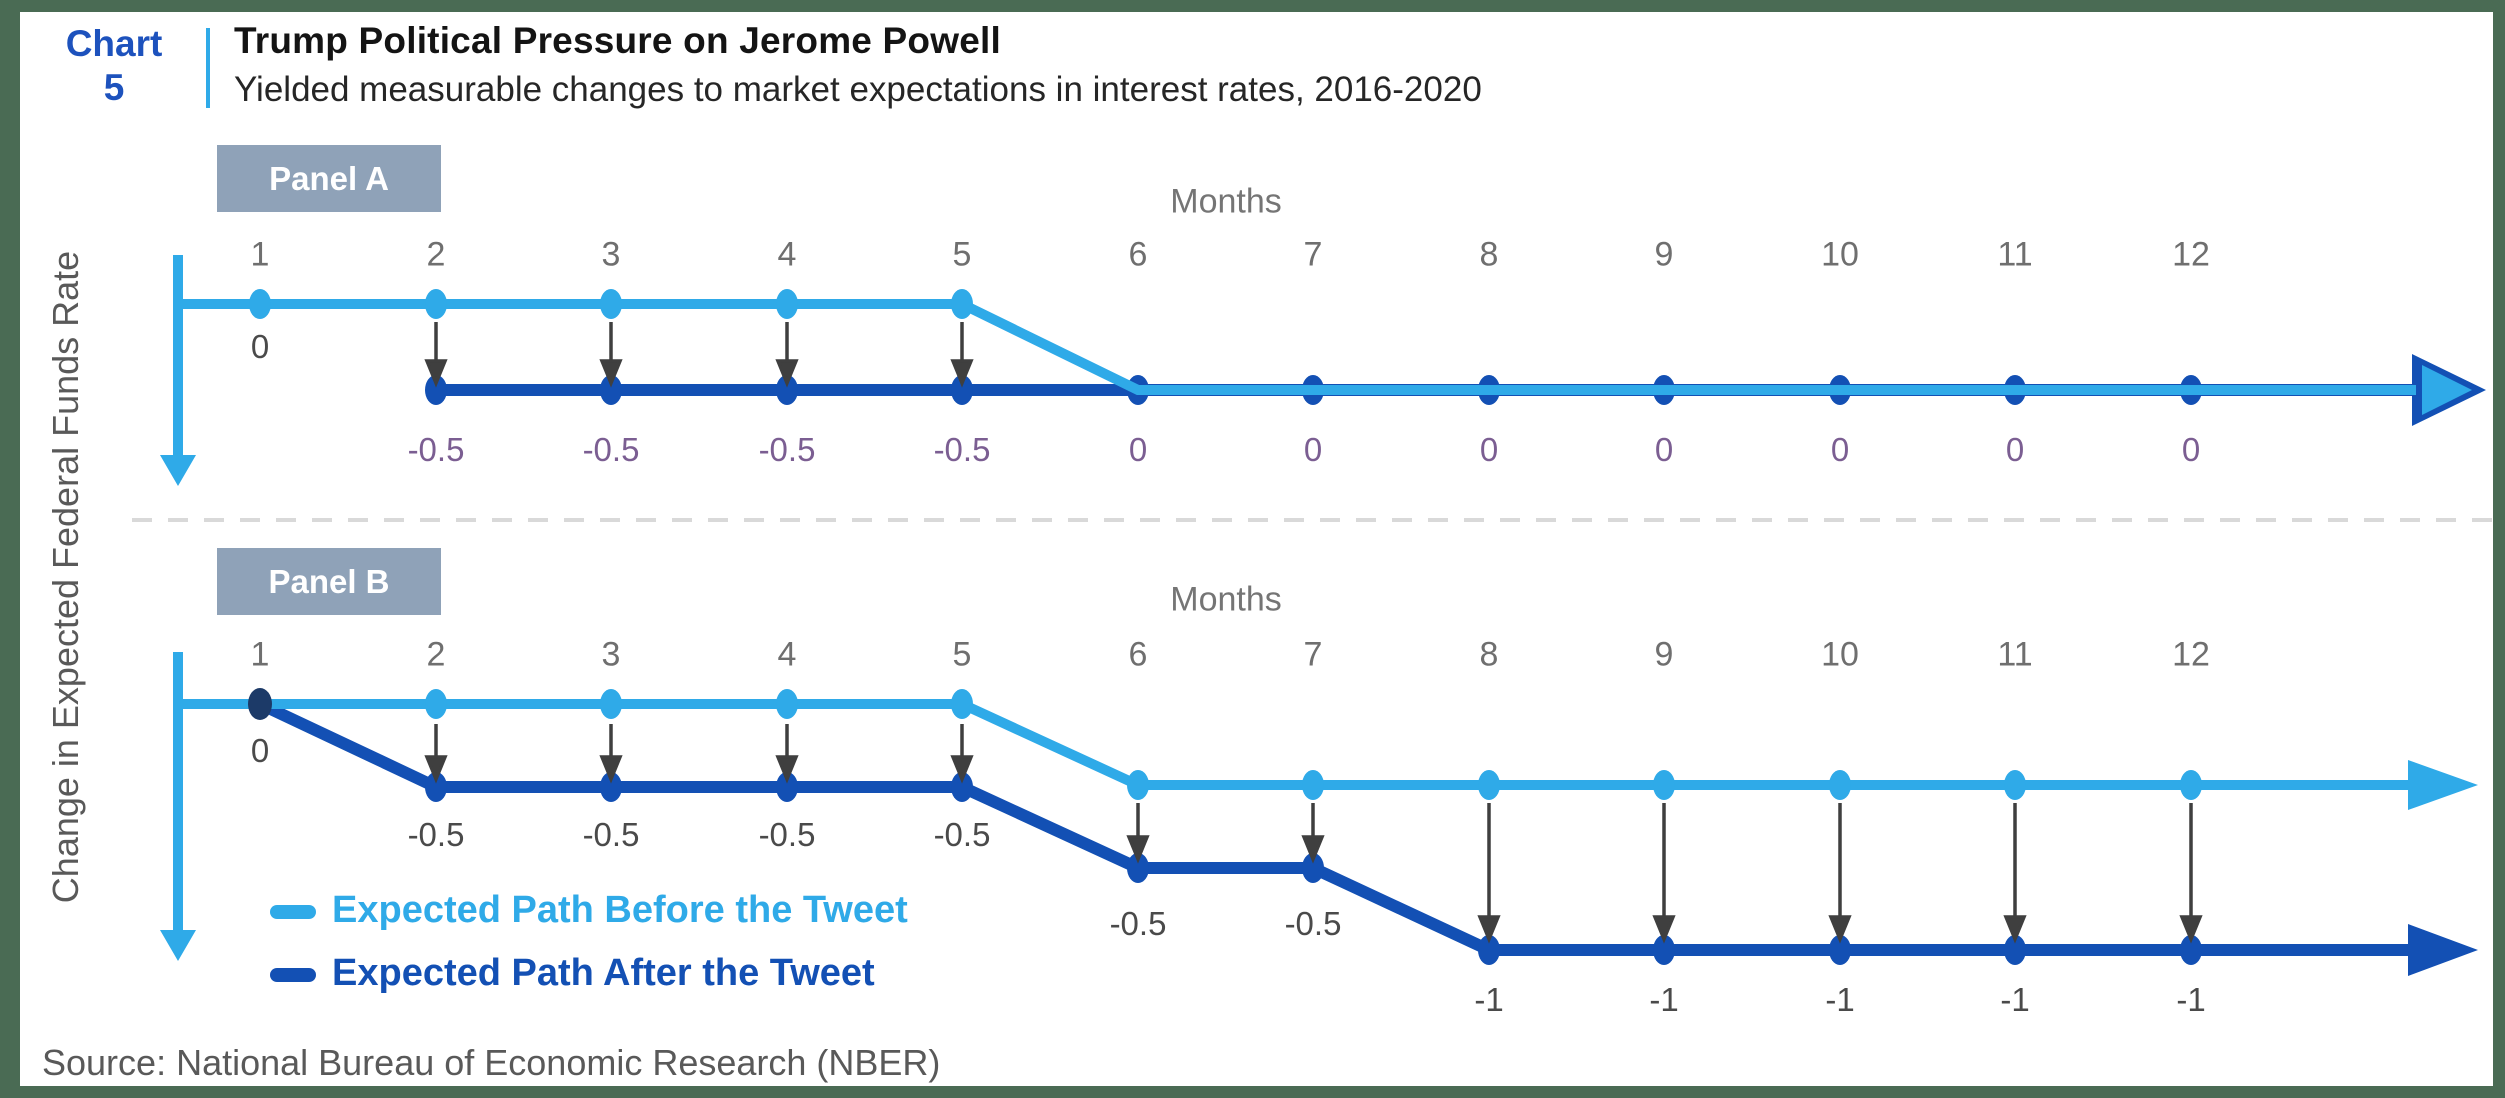  Describe the element at coordinates (962, 654) in the screenshot. I see `panel-b-month-tick: 5` at that location.